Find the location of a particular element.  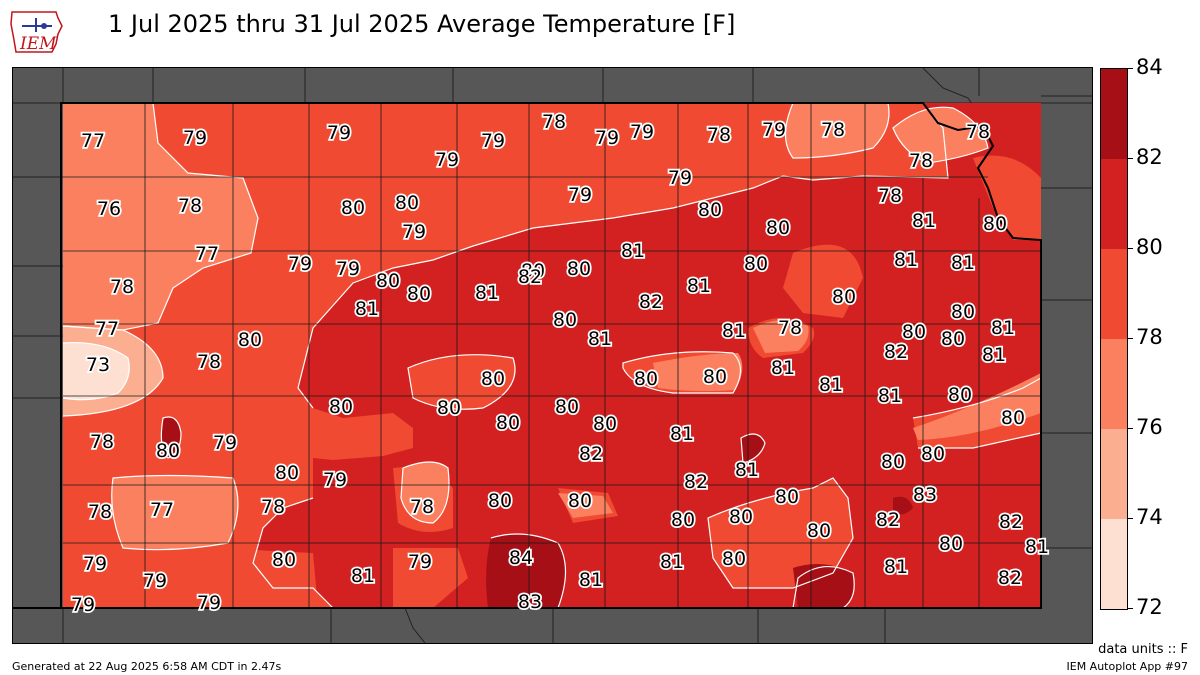

logo-text: IEM is located at coordinates (38, 44).